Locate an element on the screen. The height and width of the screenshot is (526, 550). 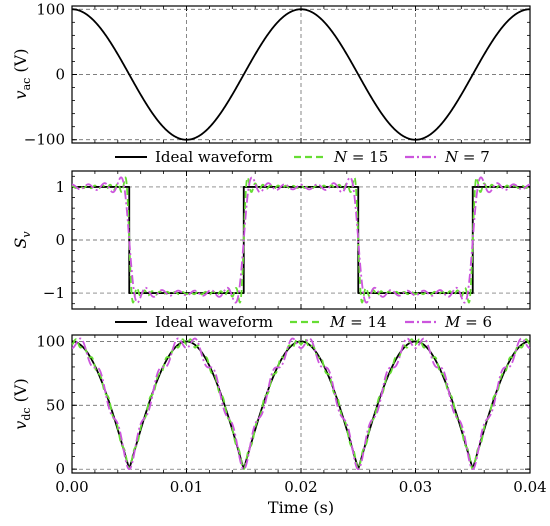
y-tick-label: −100 is located at coordinates (44, 140).